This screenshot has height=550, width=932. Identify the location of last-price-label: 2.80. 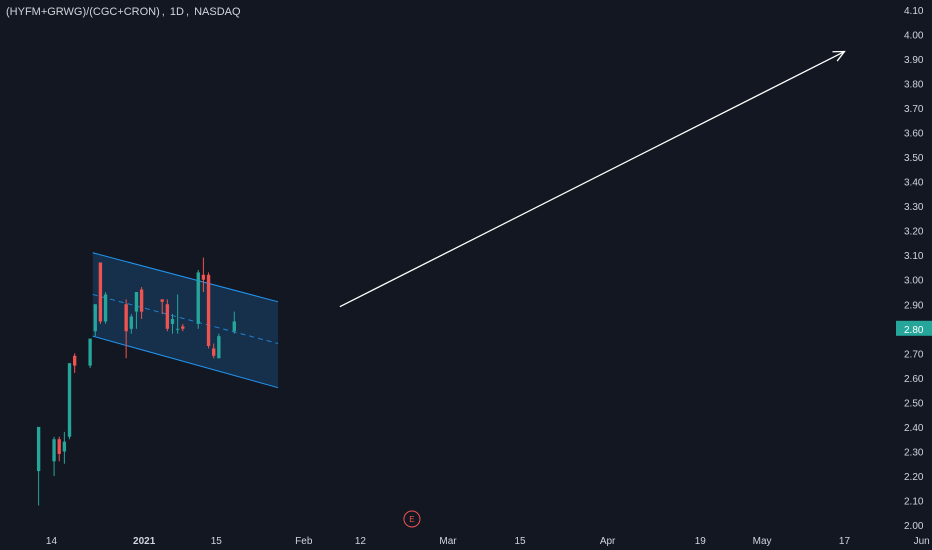
(914, 330).